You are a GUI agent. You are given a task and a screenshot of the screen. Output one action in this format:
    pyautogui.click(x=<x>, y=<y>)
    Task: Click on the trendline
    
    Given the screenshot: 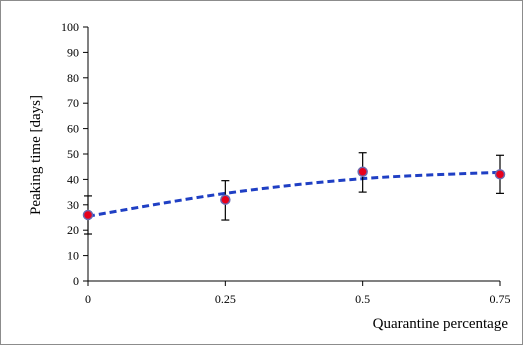 What is the action you would take?
    pyautogui.click(x=294, y=194)
    